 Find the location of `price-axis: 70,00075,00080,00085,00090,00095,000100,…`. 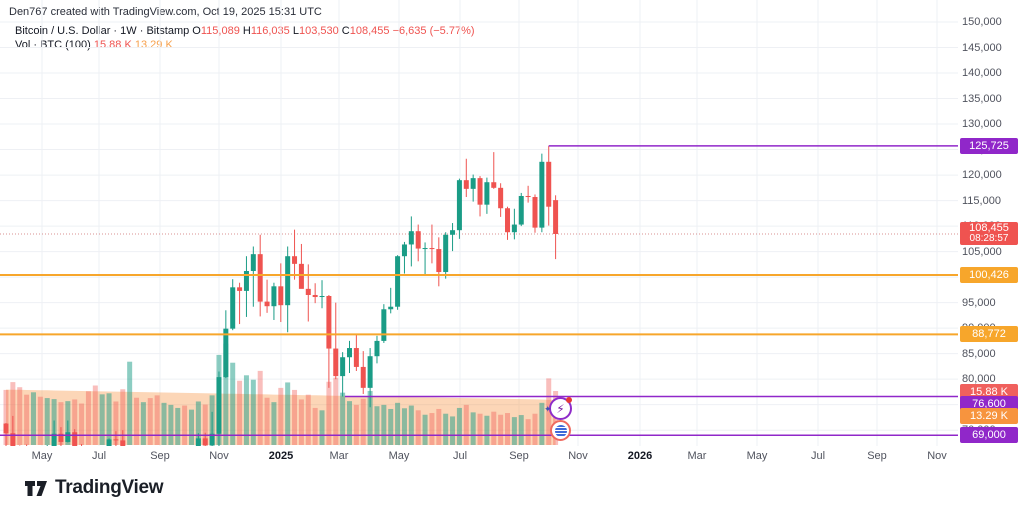

price-axis: 70,00075,00080,00085,00090,00095,000100,… is located at coordinates (991, 223).